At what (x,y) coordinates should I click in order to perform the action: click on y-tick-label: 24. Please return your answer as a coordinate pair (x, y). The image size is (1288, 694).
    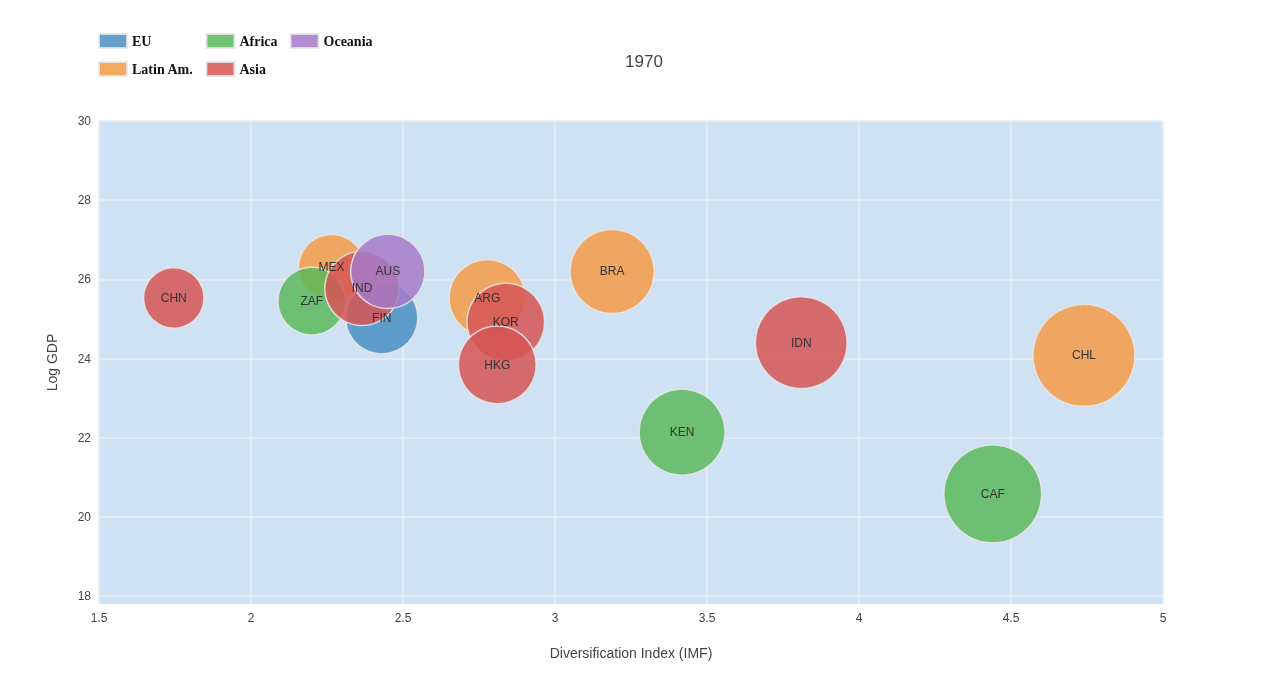
    Looking at the image, I should click on (84, 358).